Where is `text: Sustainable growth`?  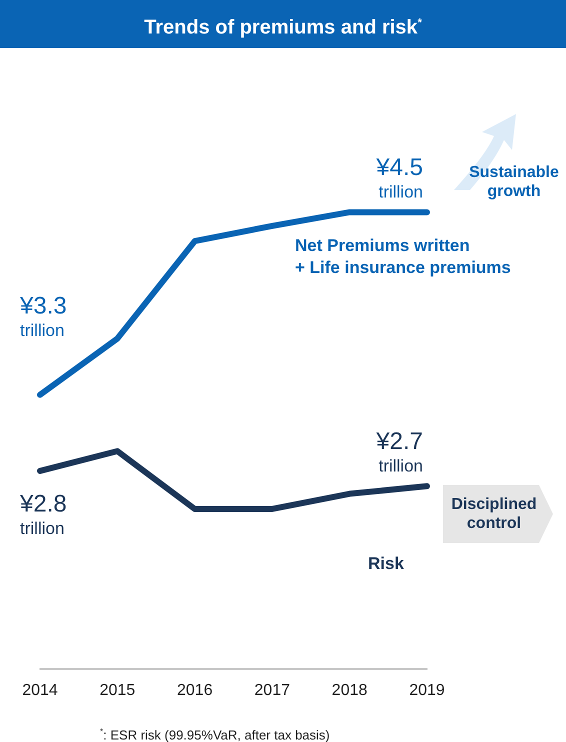 text: Sustainable growth is located at coordinates (514, 182).